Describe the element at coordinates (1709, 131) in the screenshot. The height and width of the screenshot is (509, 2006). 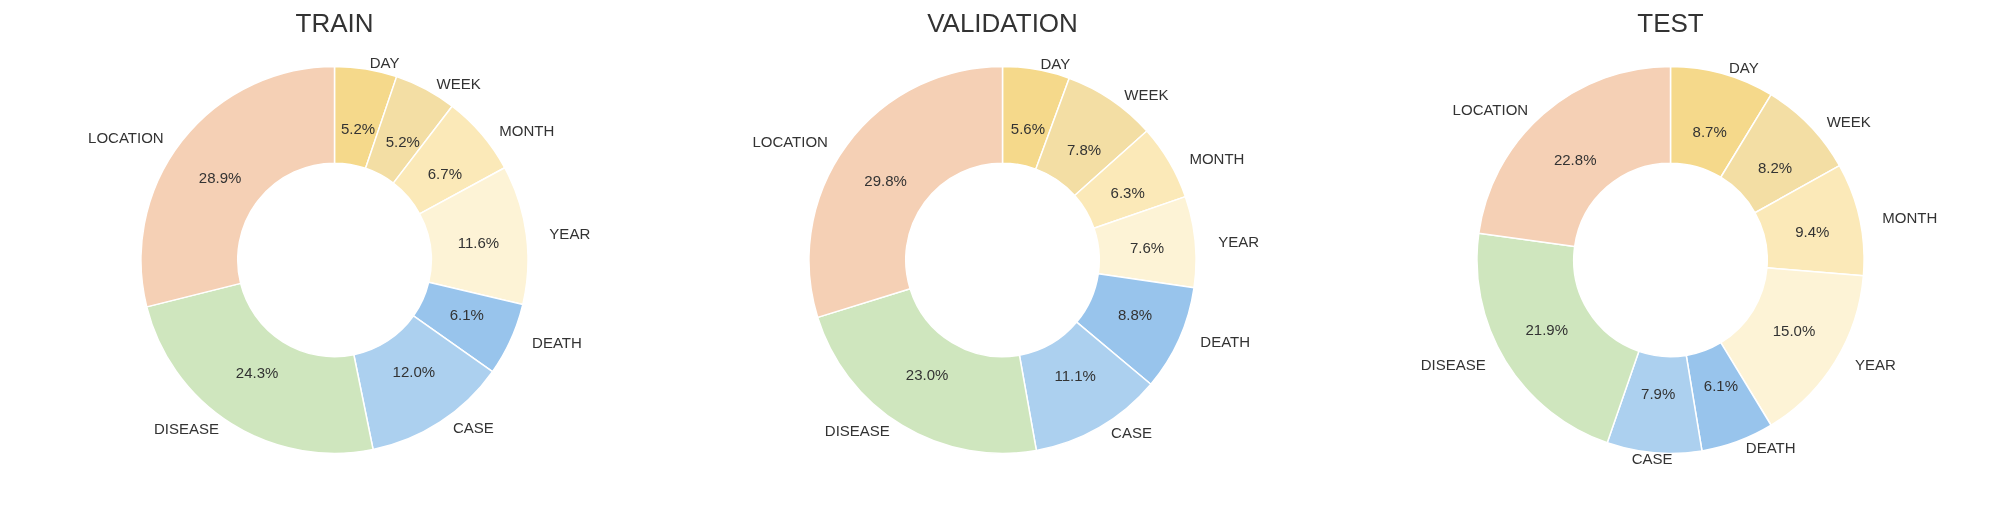
I see `data-label: 8.7%` at that location.